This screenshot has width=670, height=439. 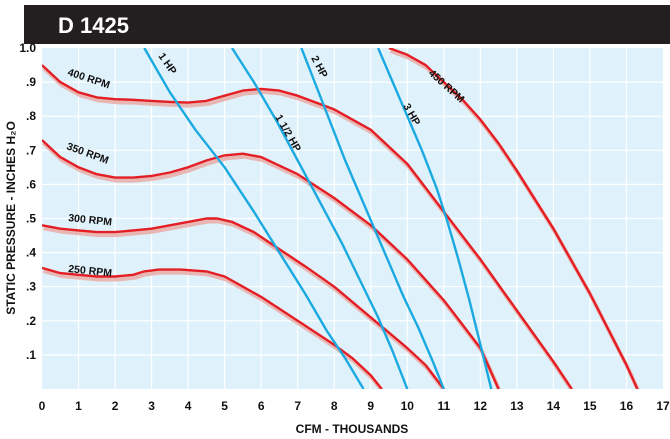 I want to click on y-tick-label: .9, so click(x=31, y=82).